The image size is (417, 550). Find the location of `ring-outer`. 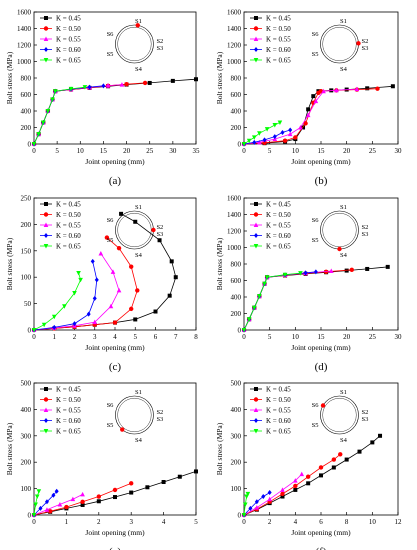

ring-outer is located at coordinates (339, 415).